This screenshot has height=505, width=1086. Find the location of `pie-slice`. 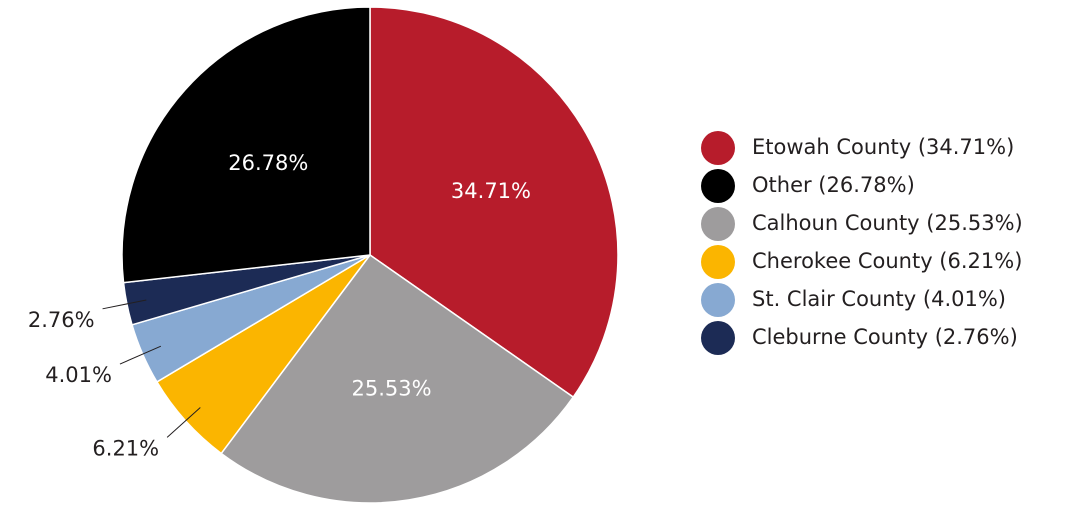

pie-slice is located at coordinates (246, 145).